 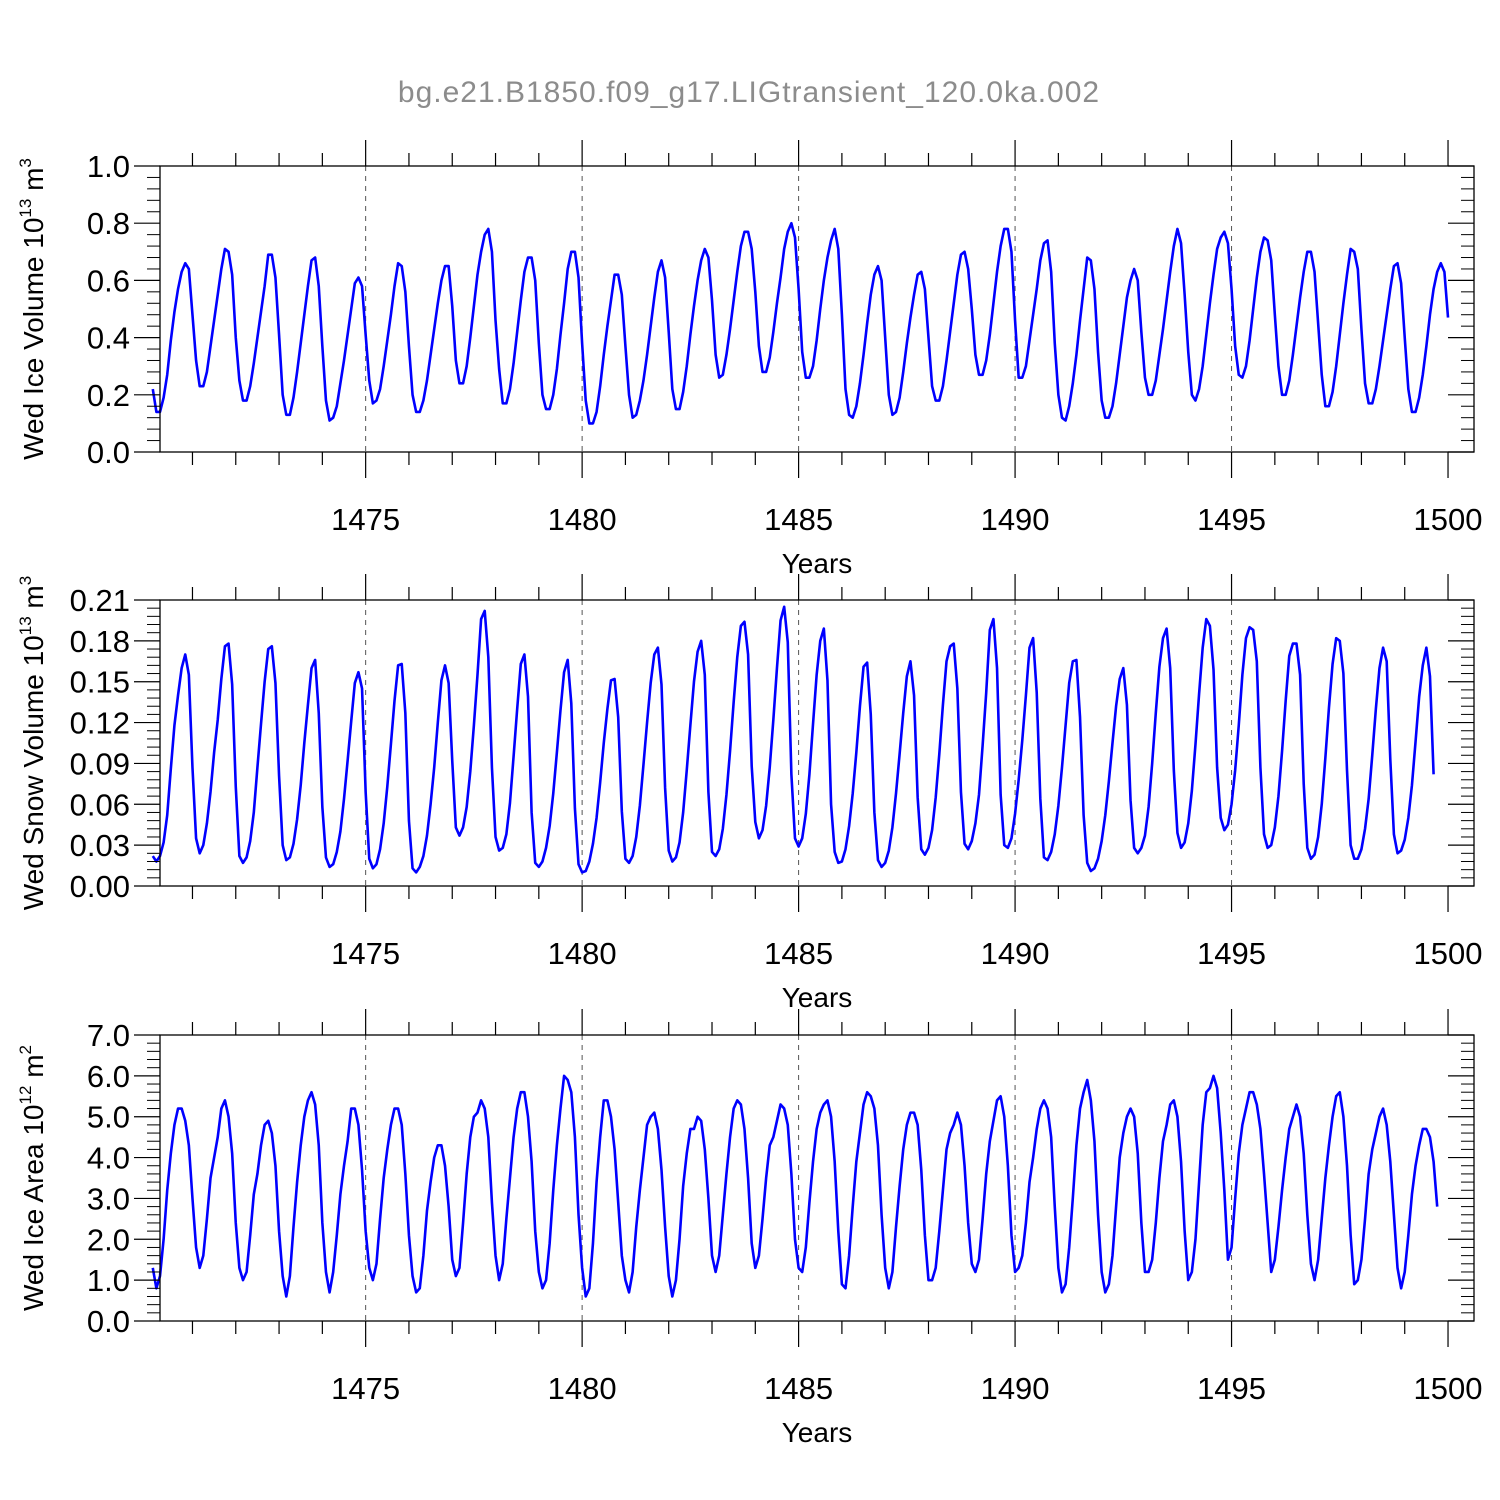 What do you see at coordinates (33, 1208) in the screenshot?
I see `y-axis-label-main: Wed Ice Area 10` at bounding box center [33, 1208].